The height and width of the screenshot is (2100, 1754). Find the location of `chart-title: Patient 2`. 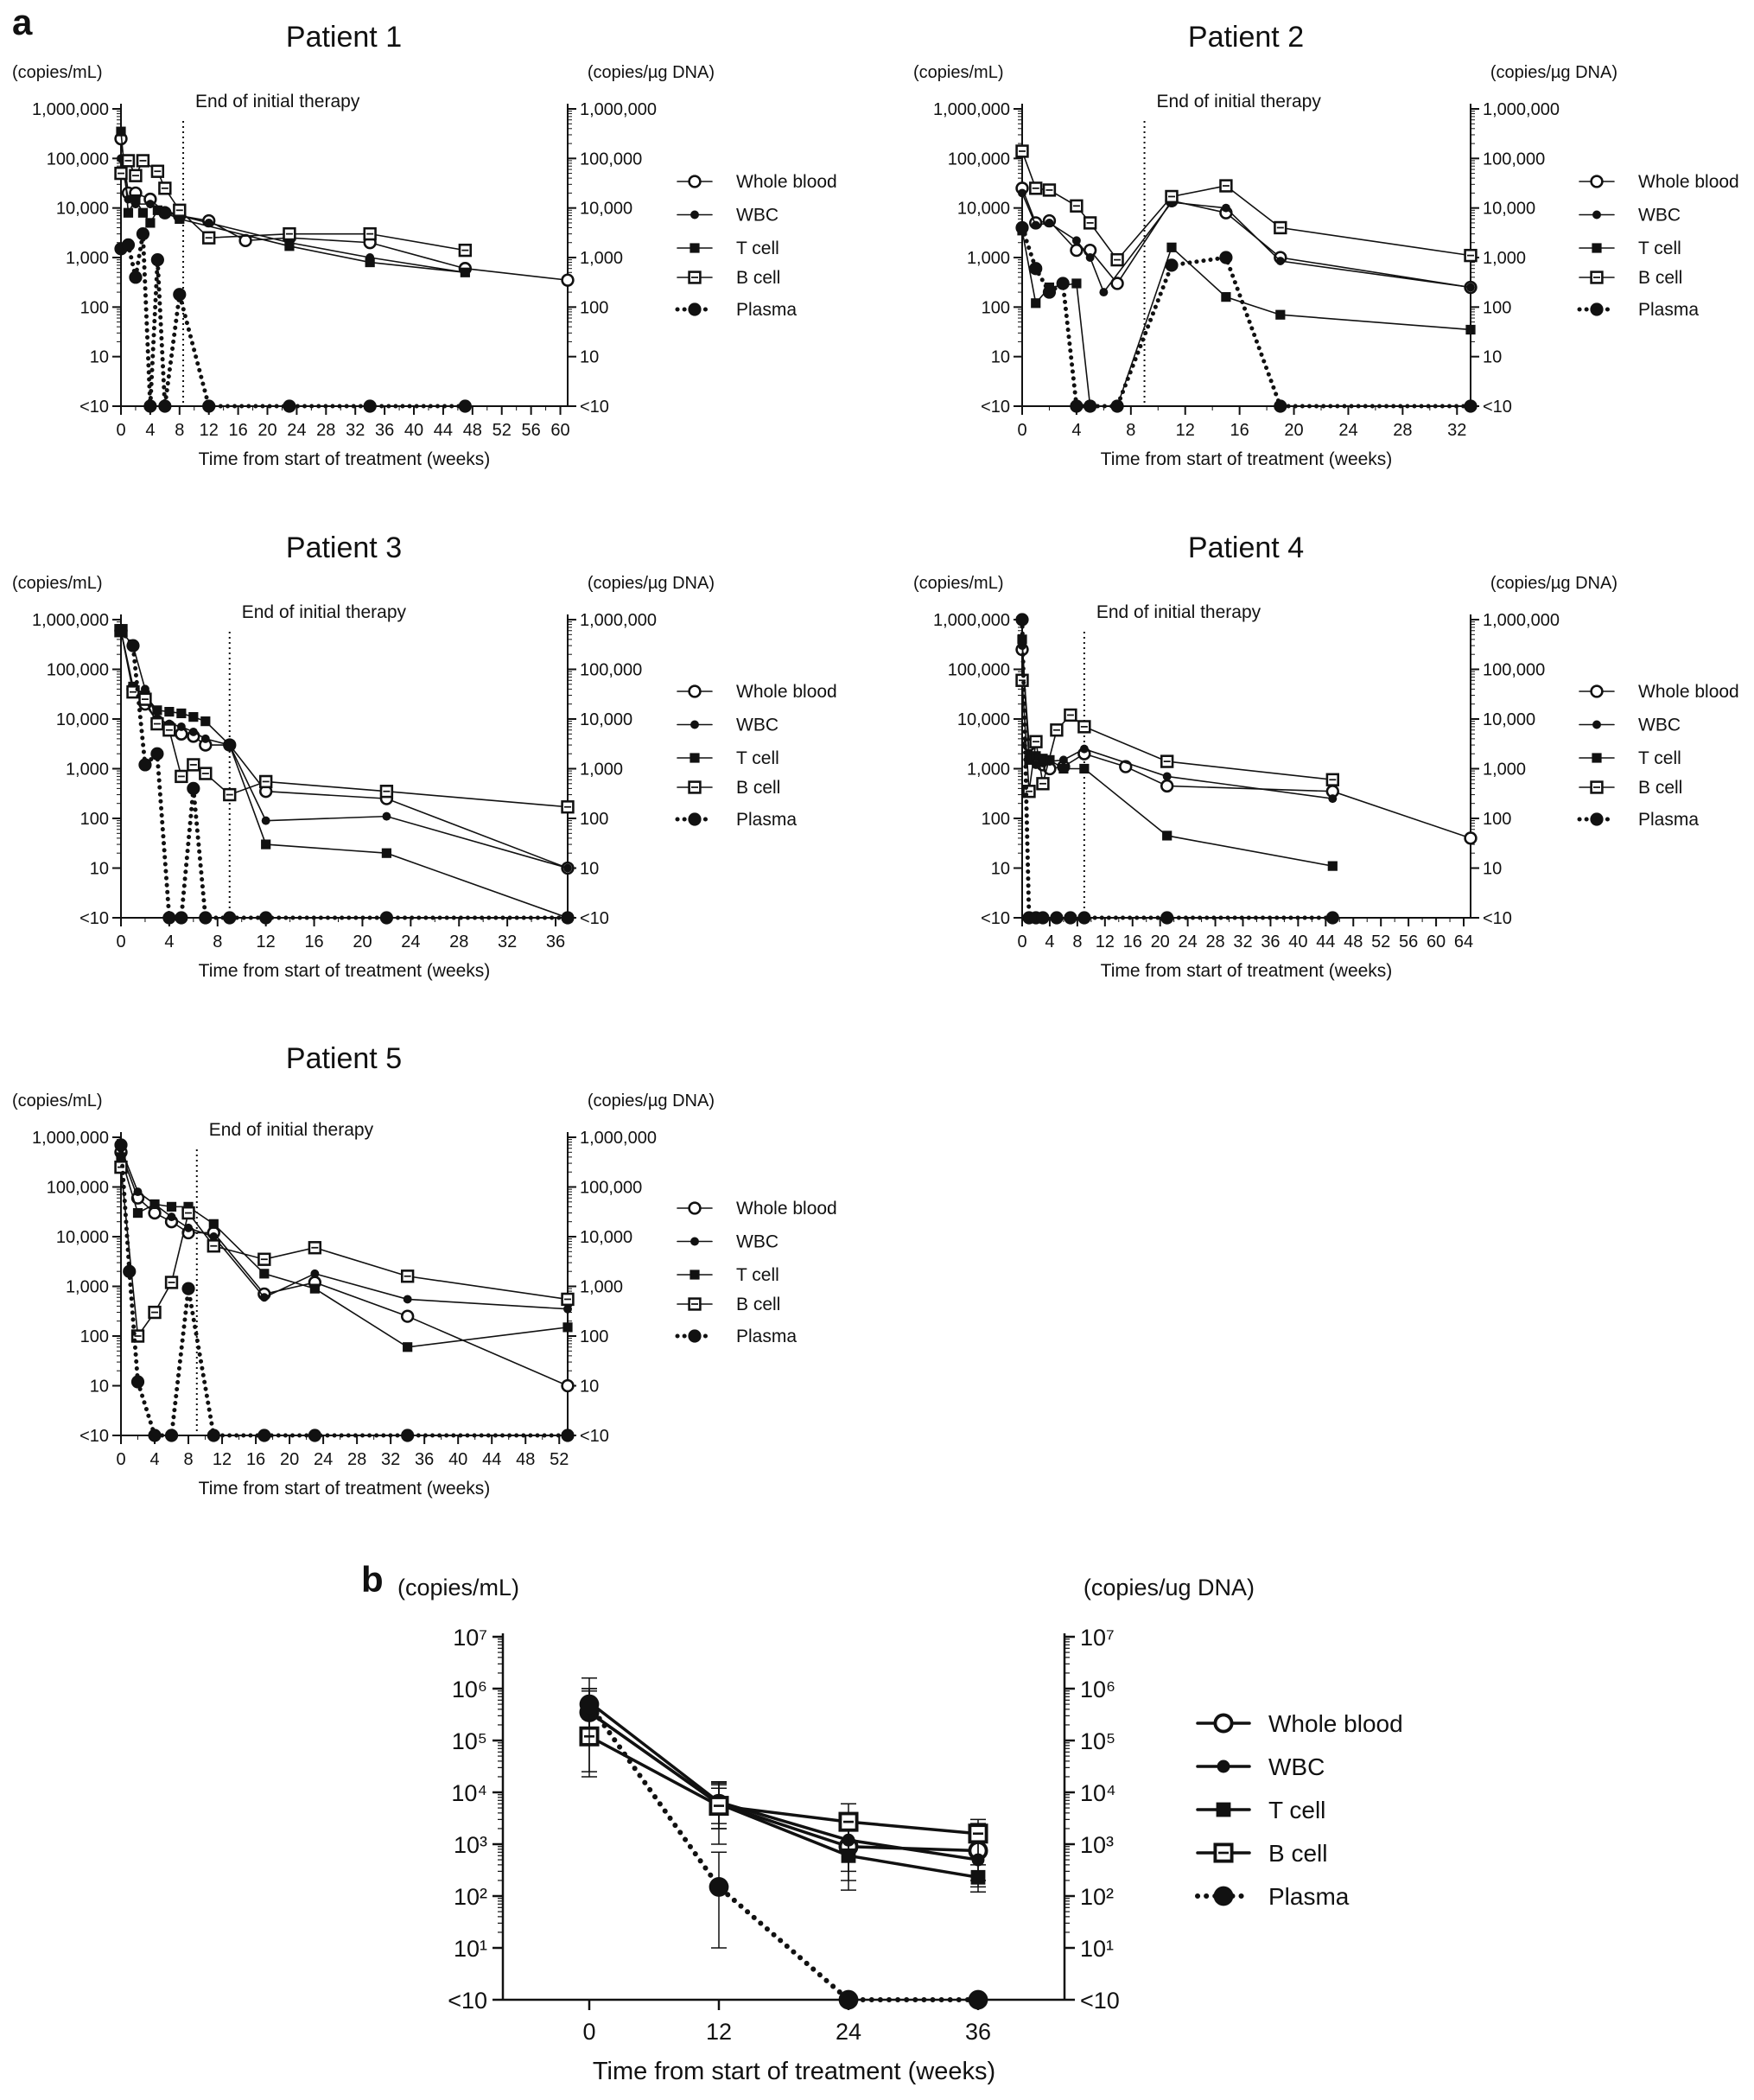

chart-title: Patient 2 is located at coordinates (1246, 37).